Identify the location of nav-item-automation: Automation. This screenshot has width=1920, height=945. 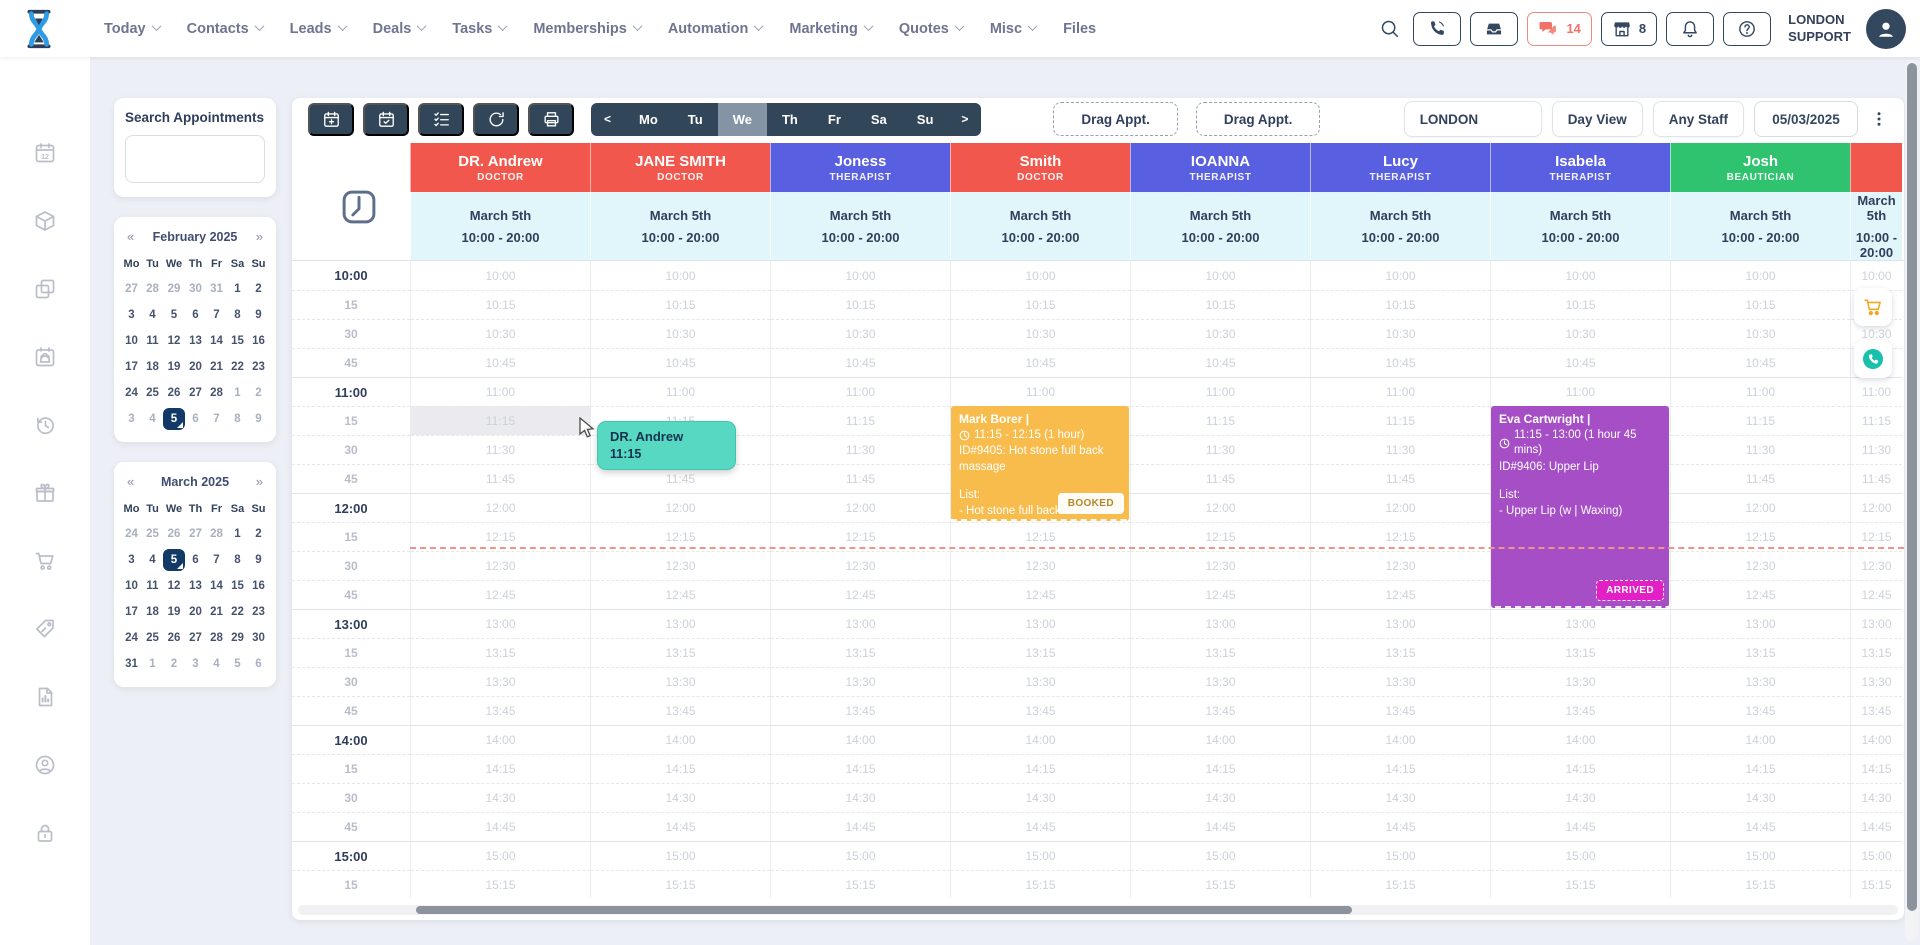
(716, 29).